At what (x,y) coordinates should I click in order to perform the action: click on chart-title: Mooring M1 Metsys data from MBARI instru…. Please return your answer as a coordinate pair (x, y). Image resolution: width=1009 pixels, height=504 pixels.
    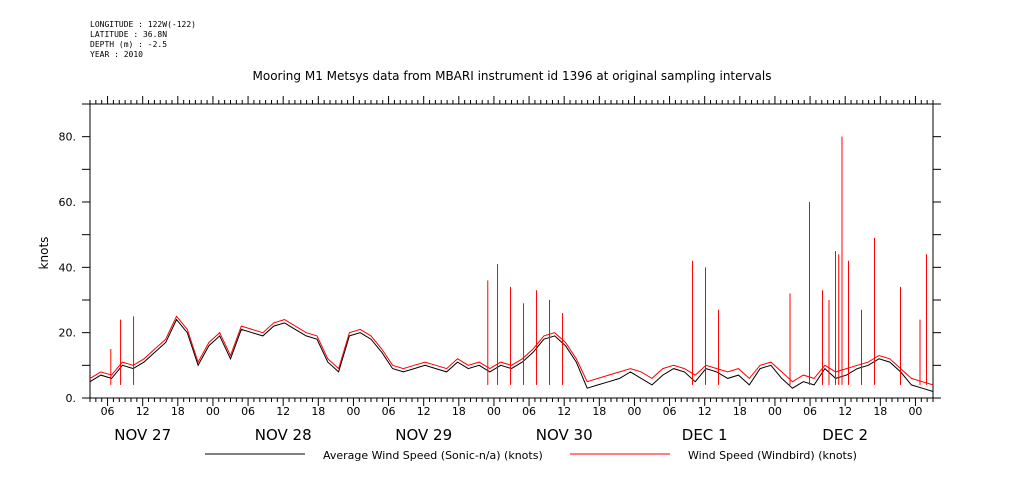
    Looking at the image, I should click on (512, 76).